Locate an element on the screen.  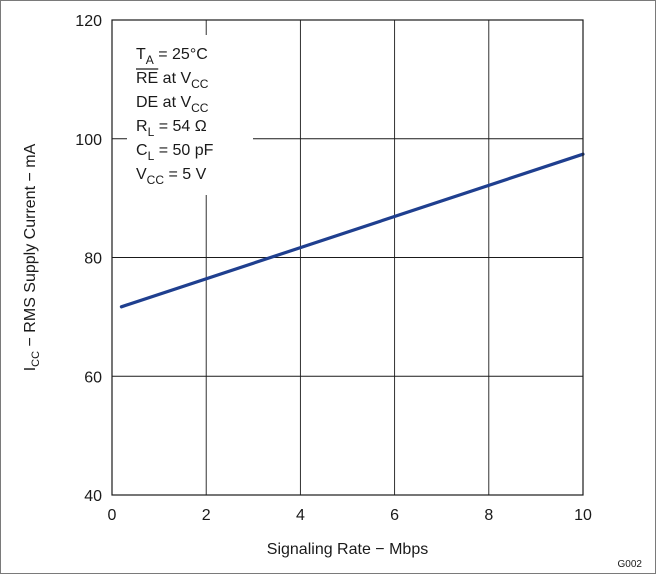
x-tick-label: 0 is located at coordinates (112, 515).